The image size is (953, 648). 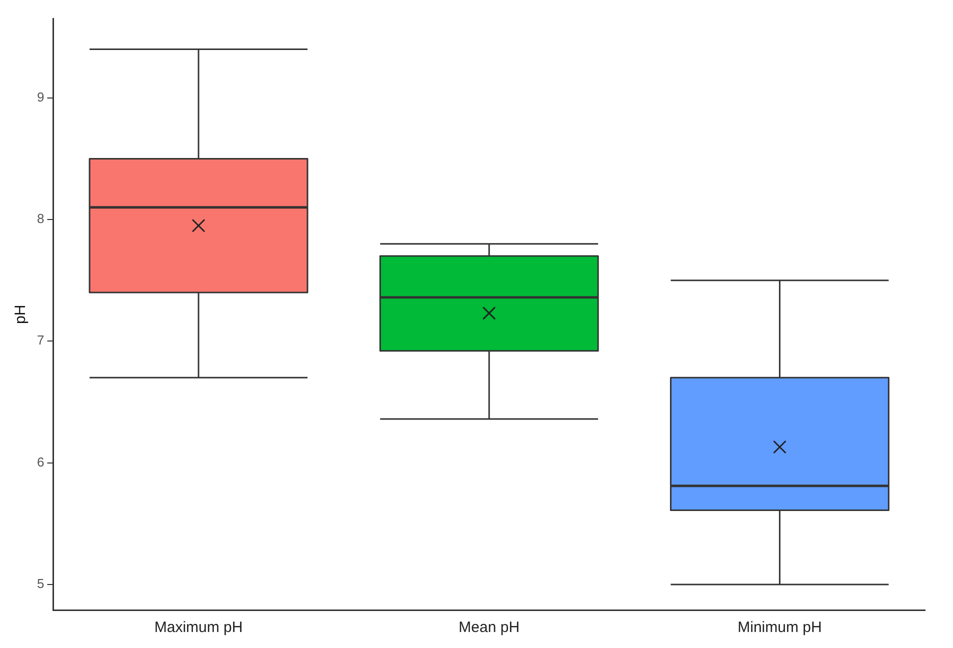 What do you see at coordinates (198, 627) in the screenshot?
I see `x-tick-label: Maximum pH` at bounding box center [198, 627].